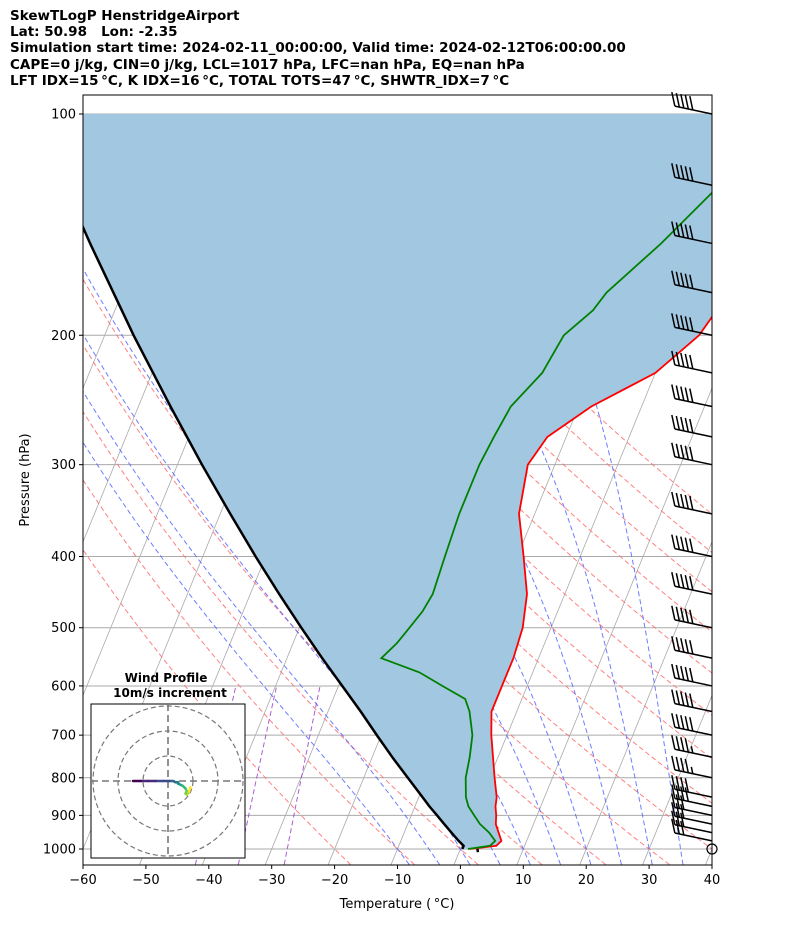 The image size is (794, 937). What do you see at coordinates (586, 880) in the screenshot?
I see `x-tick-label: 20` at bounding box center [586, 880].